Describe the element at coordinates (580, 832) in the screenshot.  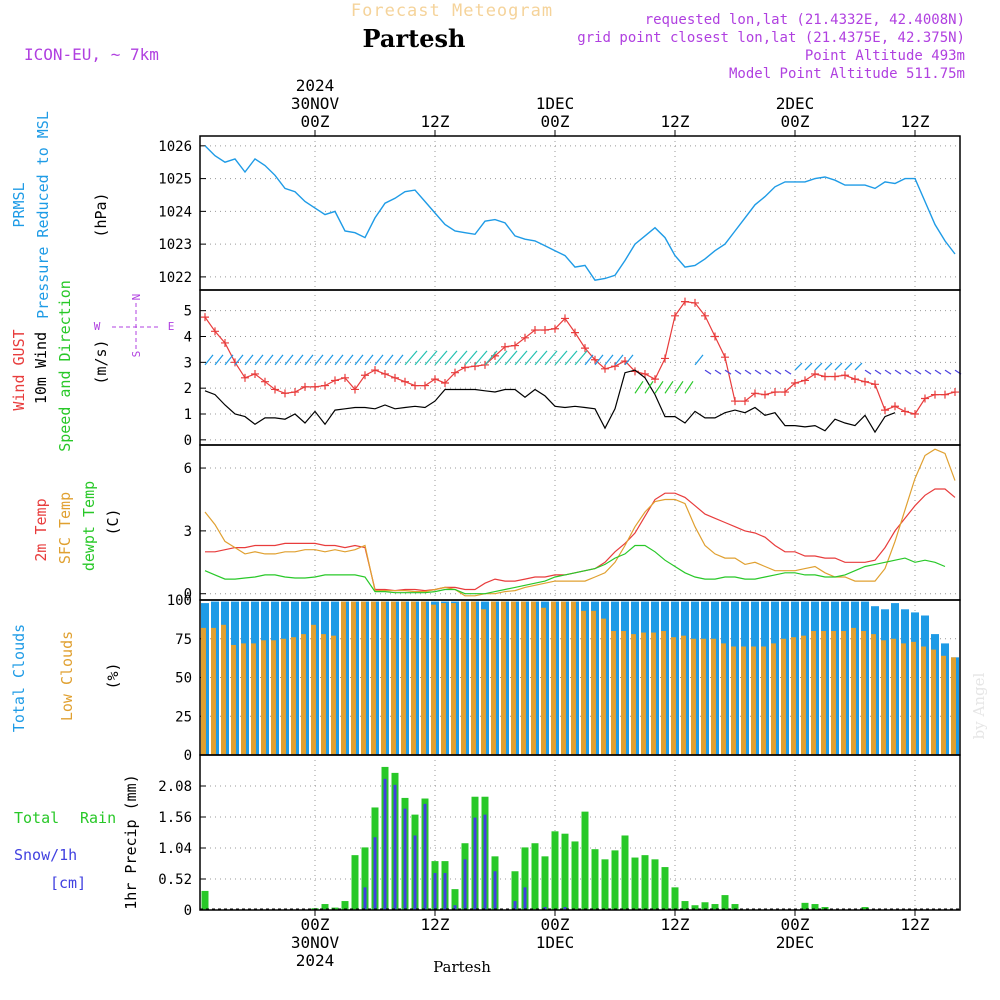
I see `panel-frame` at that location.